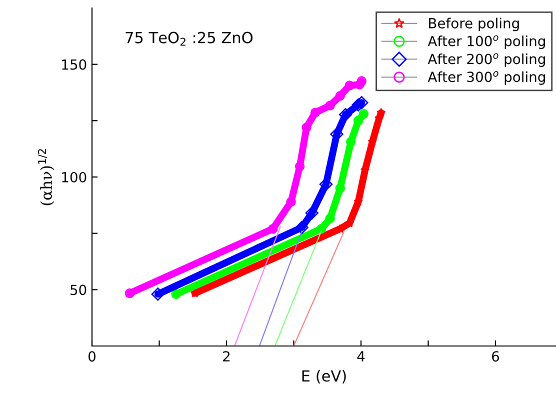 Image resolution: width=556 pixels, height=401 pixels. Describe the element at coordinates (474, 25) in the screenshot. I see `legend-label: Before poling` at that location.